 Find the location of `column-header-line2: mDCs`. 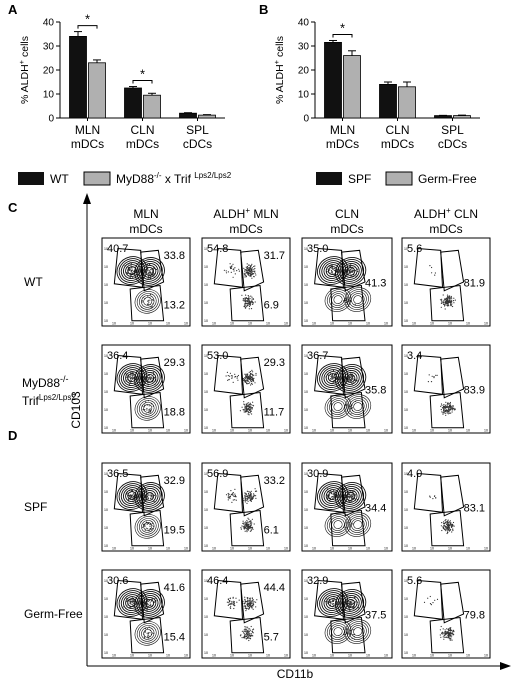

column-header-line2: mDCs is located at coordinates (445, 229).